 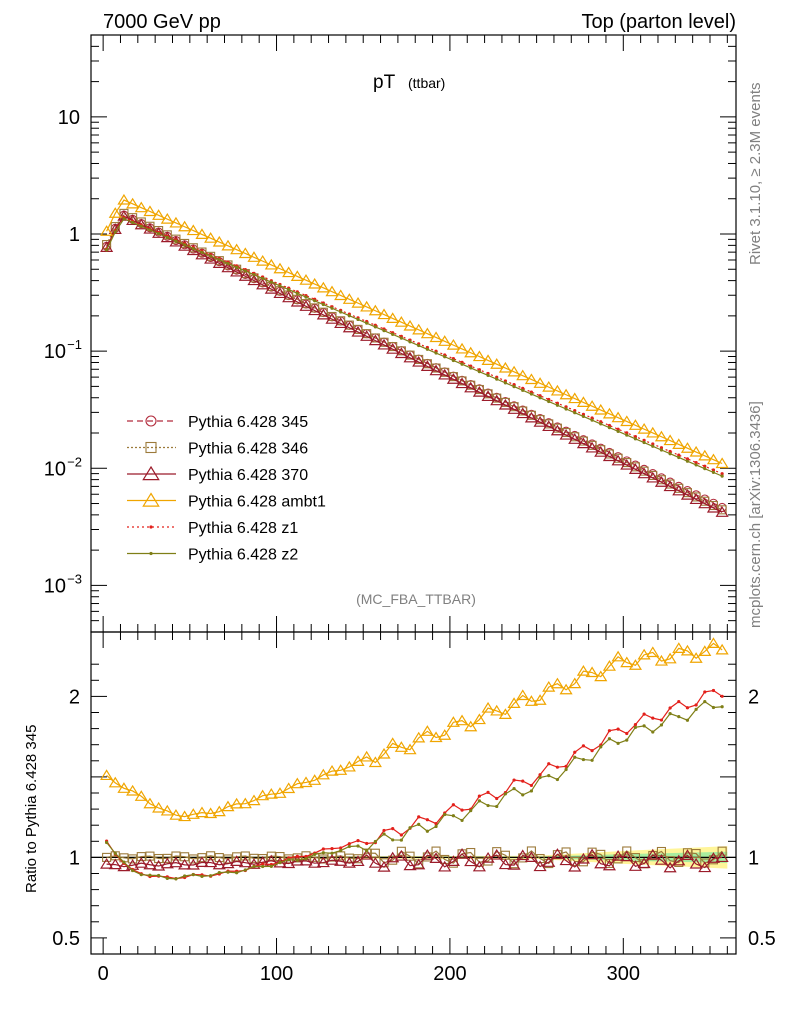 I want to click on y-tick-exponent: −2, so click(x=74, y=461).